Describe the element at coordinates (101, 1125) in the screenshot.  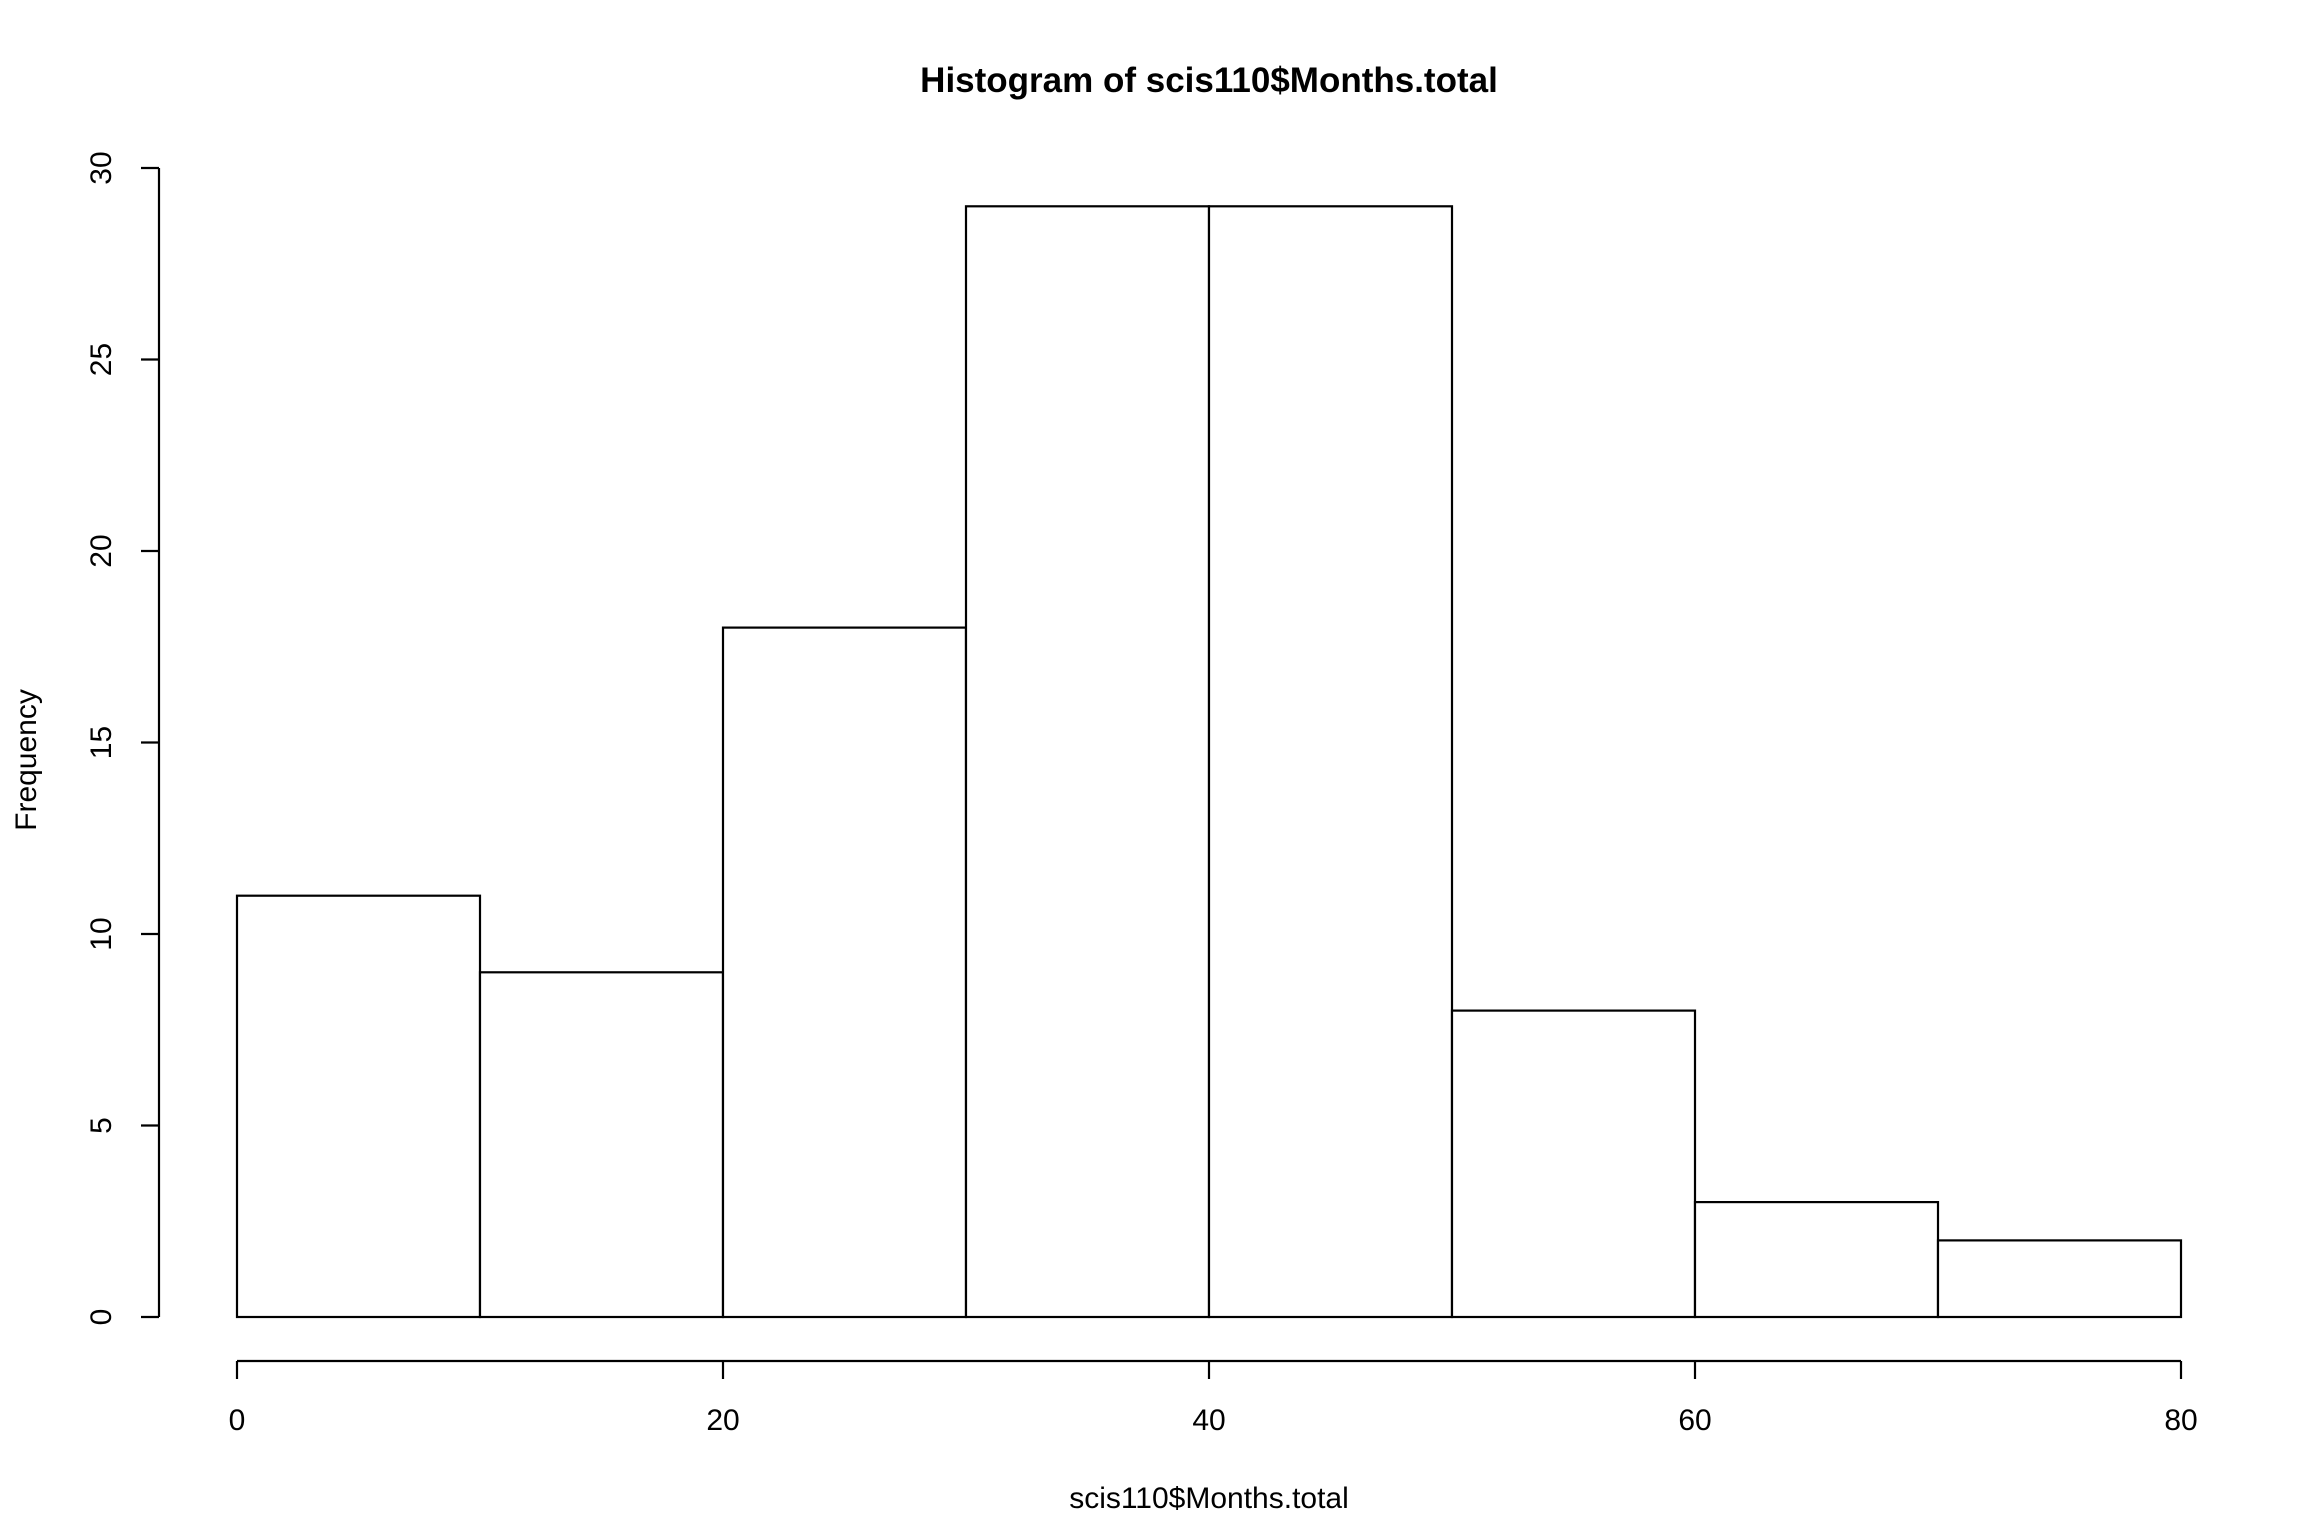
I see `y-tick-label-1: 5` at that location.